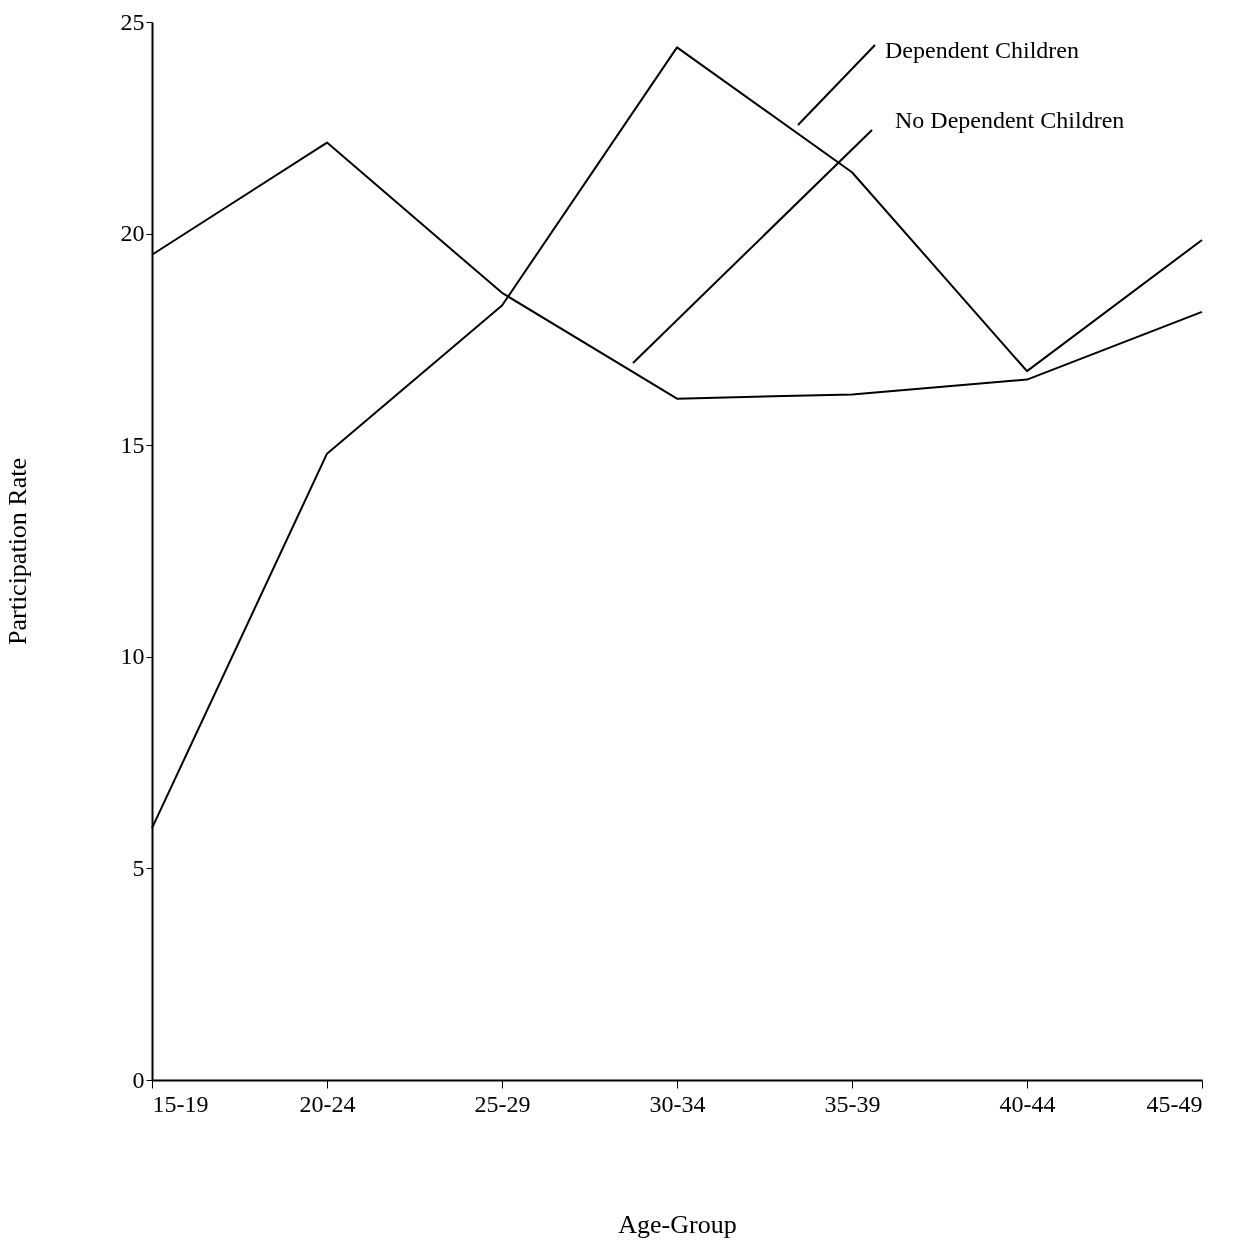 Image resolution: width=1239 pixels, height=1242 pixels. I want to click on x-tick-label: 40-44, so click(1027, 1103).